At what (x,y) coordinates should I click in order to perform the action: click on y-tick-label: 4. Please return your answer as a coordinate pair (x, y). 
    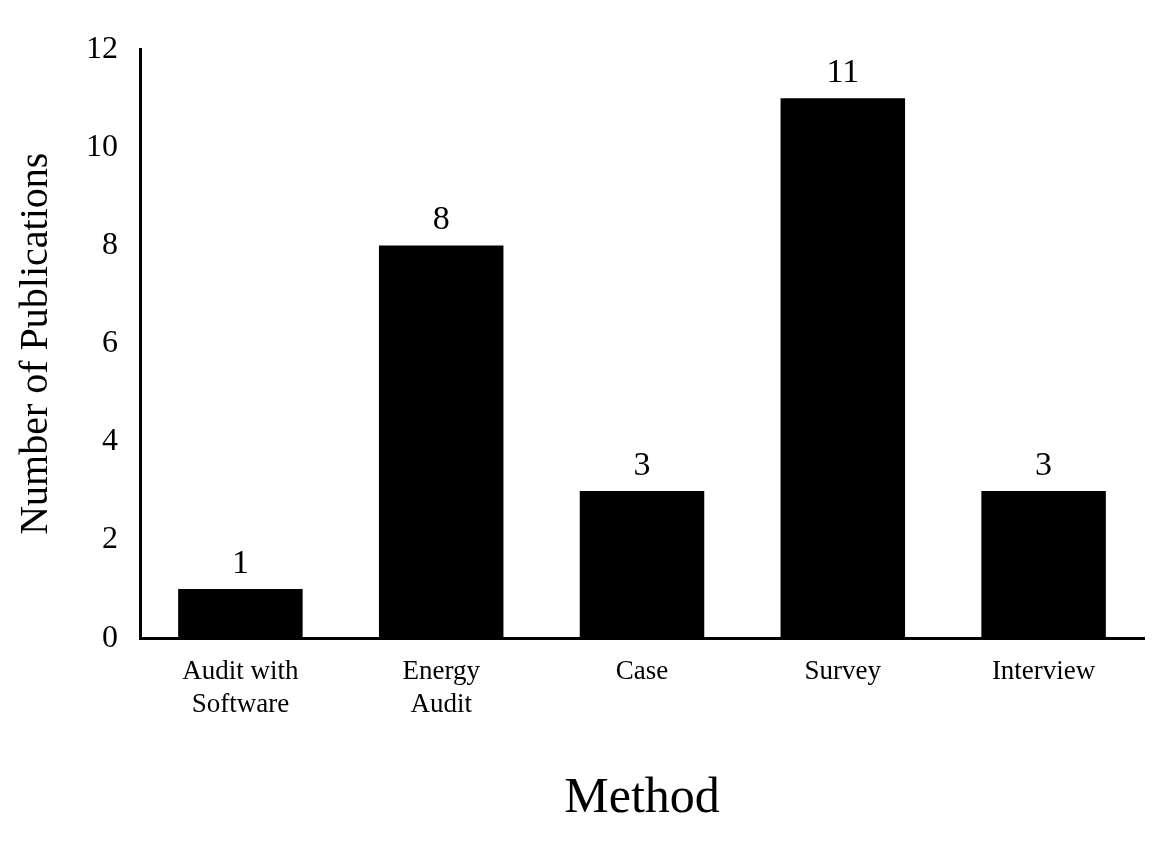
    Looking at the image, I should click on (110, 439).